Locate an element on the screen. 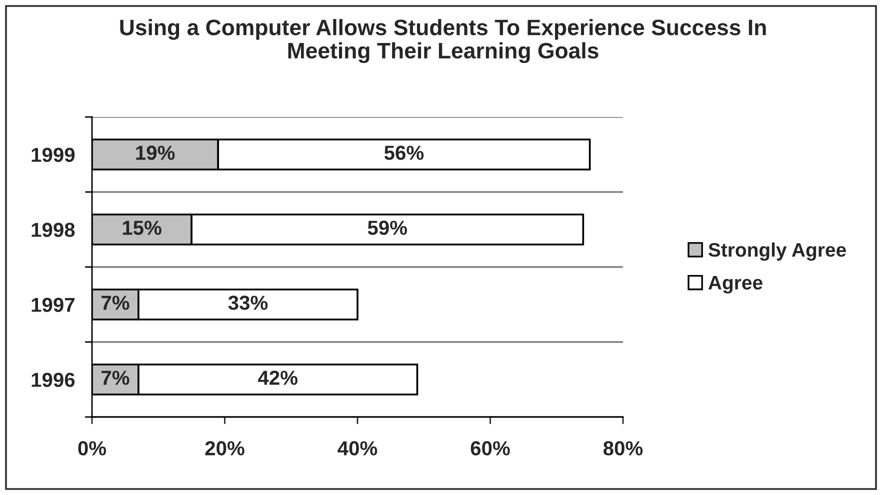  x-tick-label: 0% is located at coordinates (92, 448).